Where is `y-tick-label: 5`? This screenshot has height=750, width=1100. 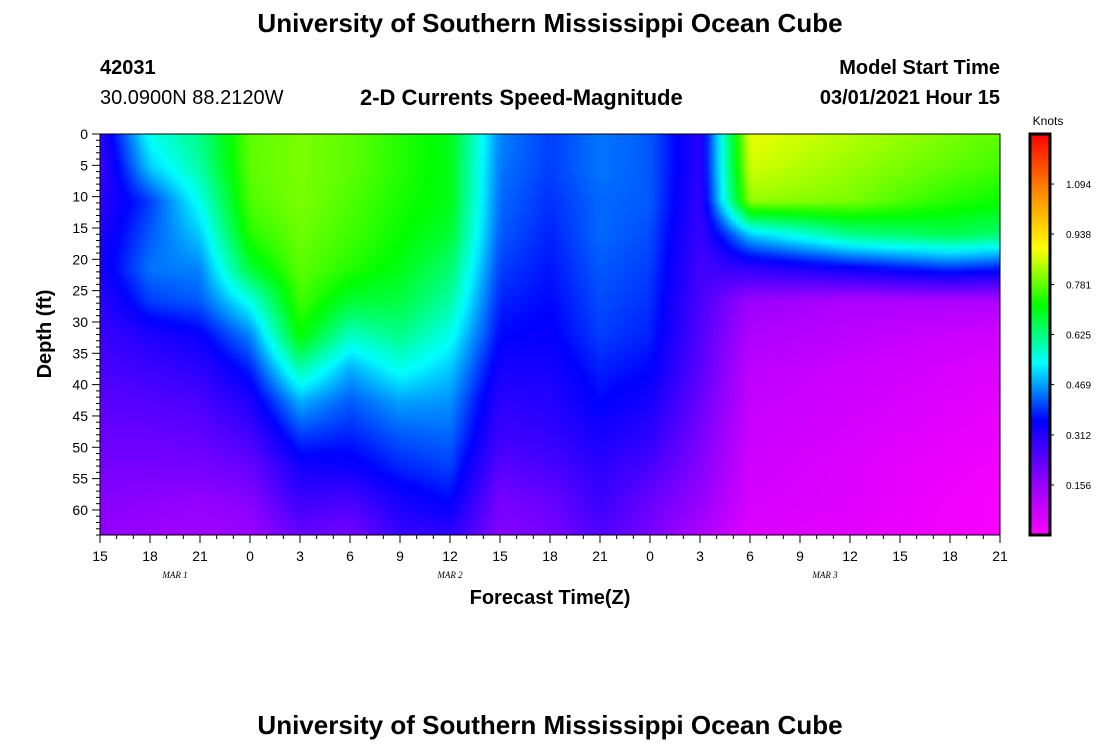
y-tick-label: 5 is located at coordinates (84, 165).